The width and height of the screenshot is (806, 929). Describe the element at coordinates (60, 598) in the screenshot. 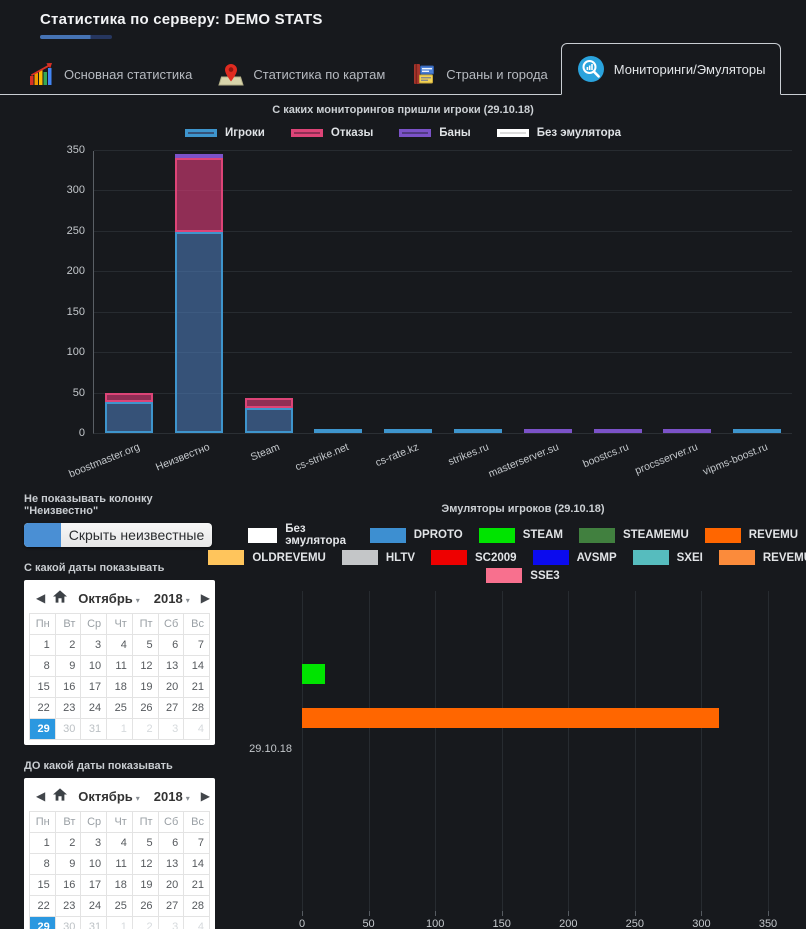

I see `calendar-from-home-button` at that location.